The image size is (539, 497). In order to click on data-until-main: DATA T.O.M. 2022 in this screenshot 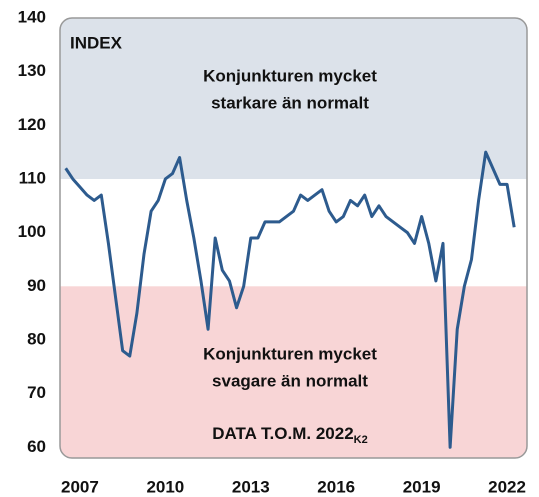, I will do `click(282, 433)`.